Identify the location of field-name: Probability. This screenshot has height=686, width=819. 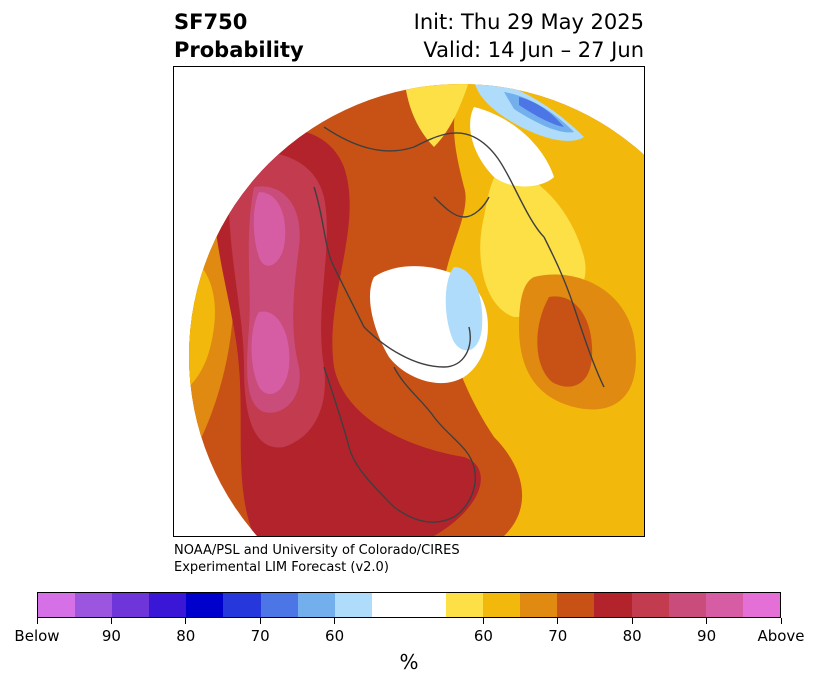
(239, 50).